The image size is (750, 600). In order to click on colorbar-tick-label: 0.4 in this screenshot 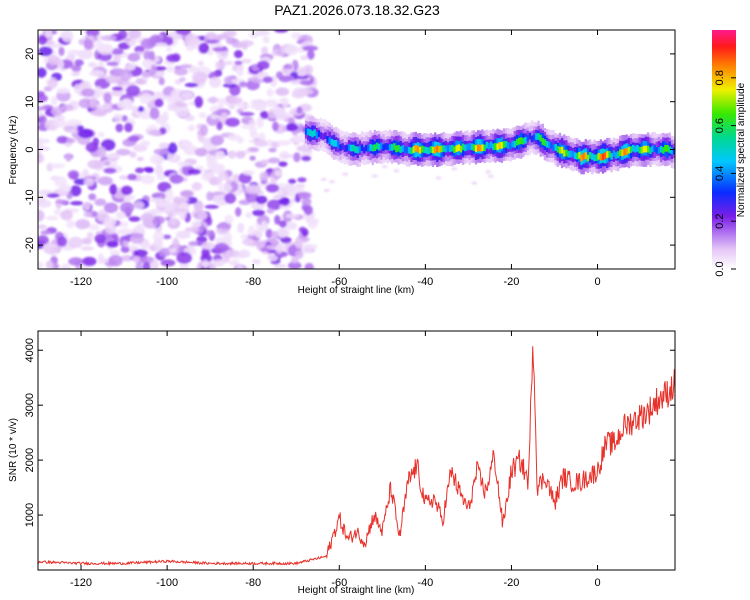, I will do `click(720, 173)`.